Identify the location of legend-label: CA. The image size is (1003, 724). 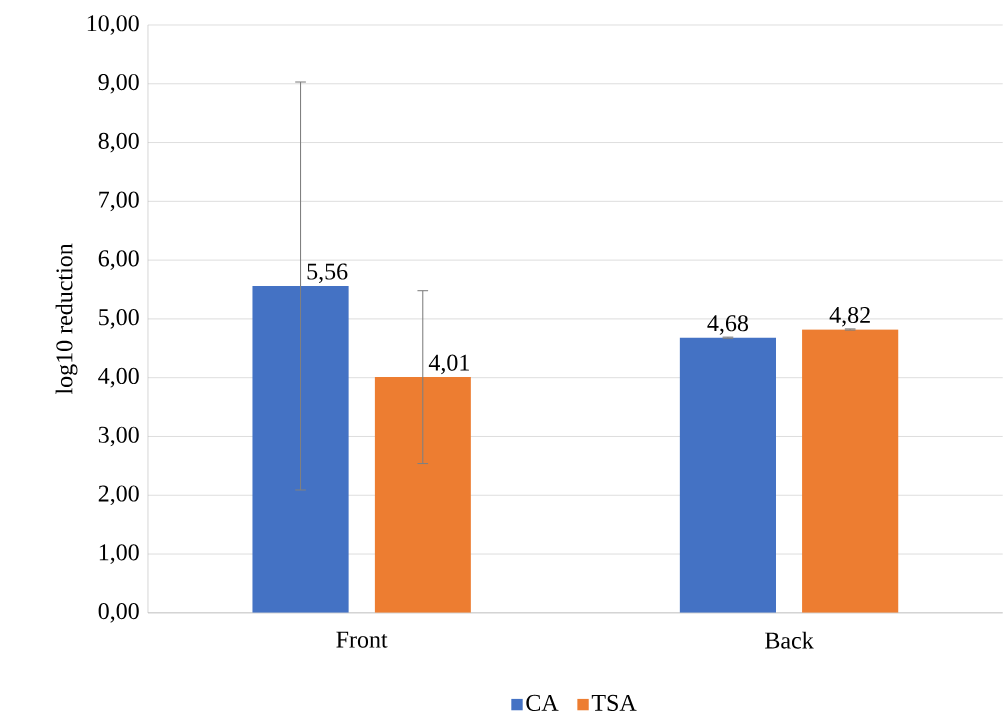
(542, 703).